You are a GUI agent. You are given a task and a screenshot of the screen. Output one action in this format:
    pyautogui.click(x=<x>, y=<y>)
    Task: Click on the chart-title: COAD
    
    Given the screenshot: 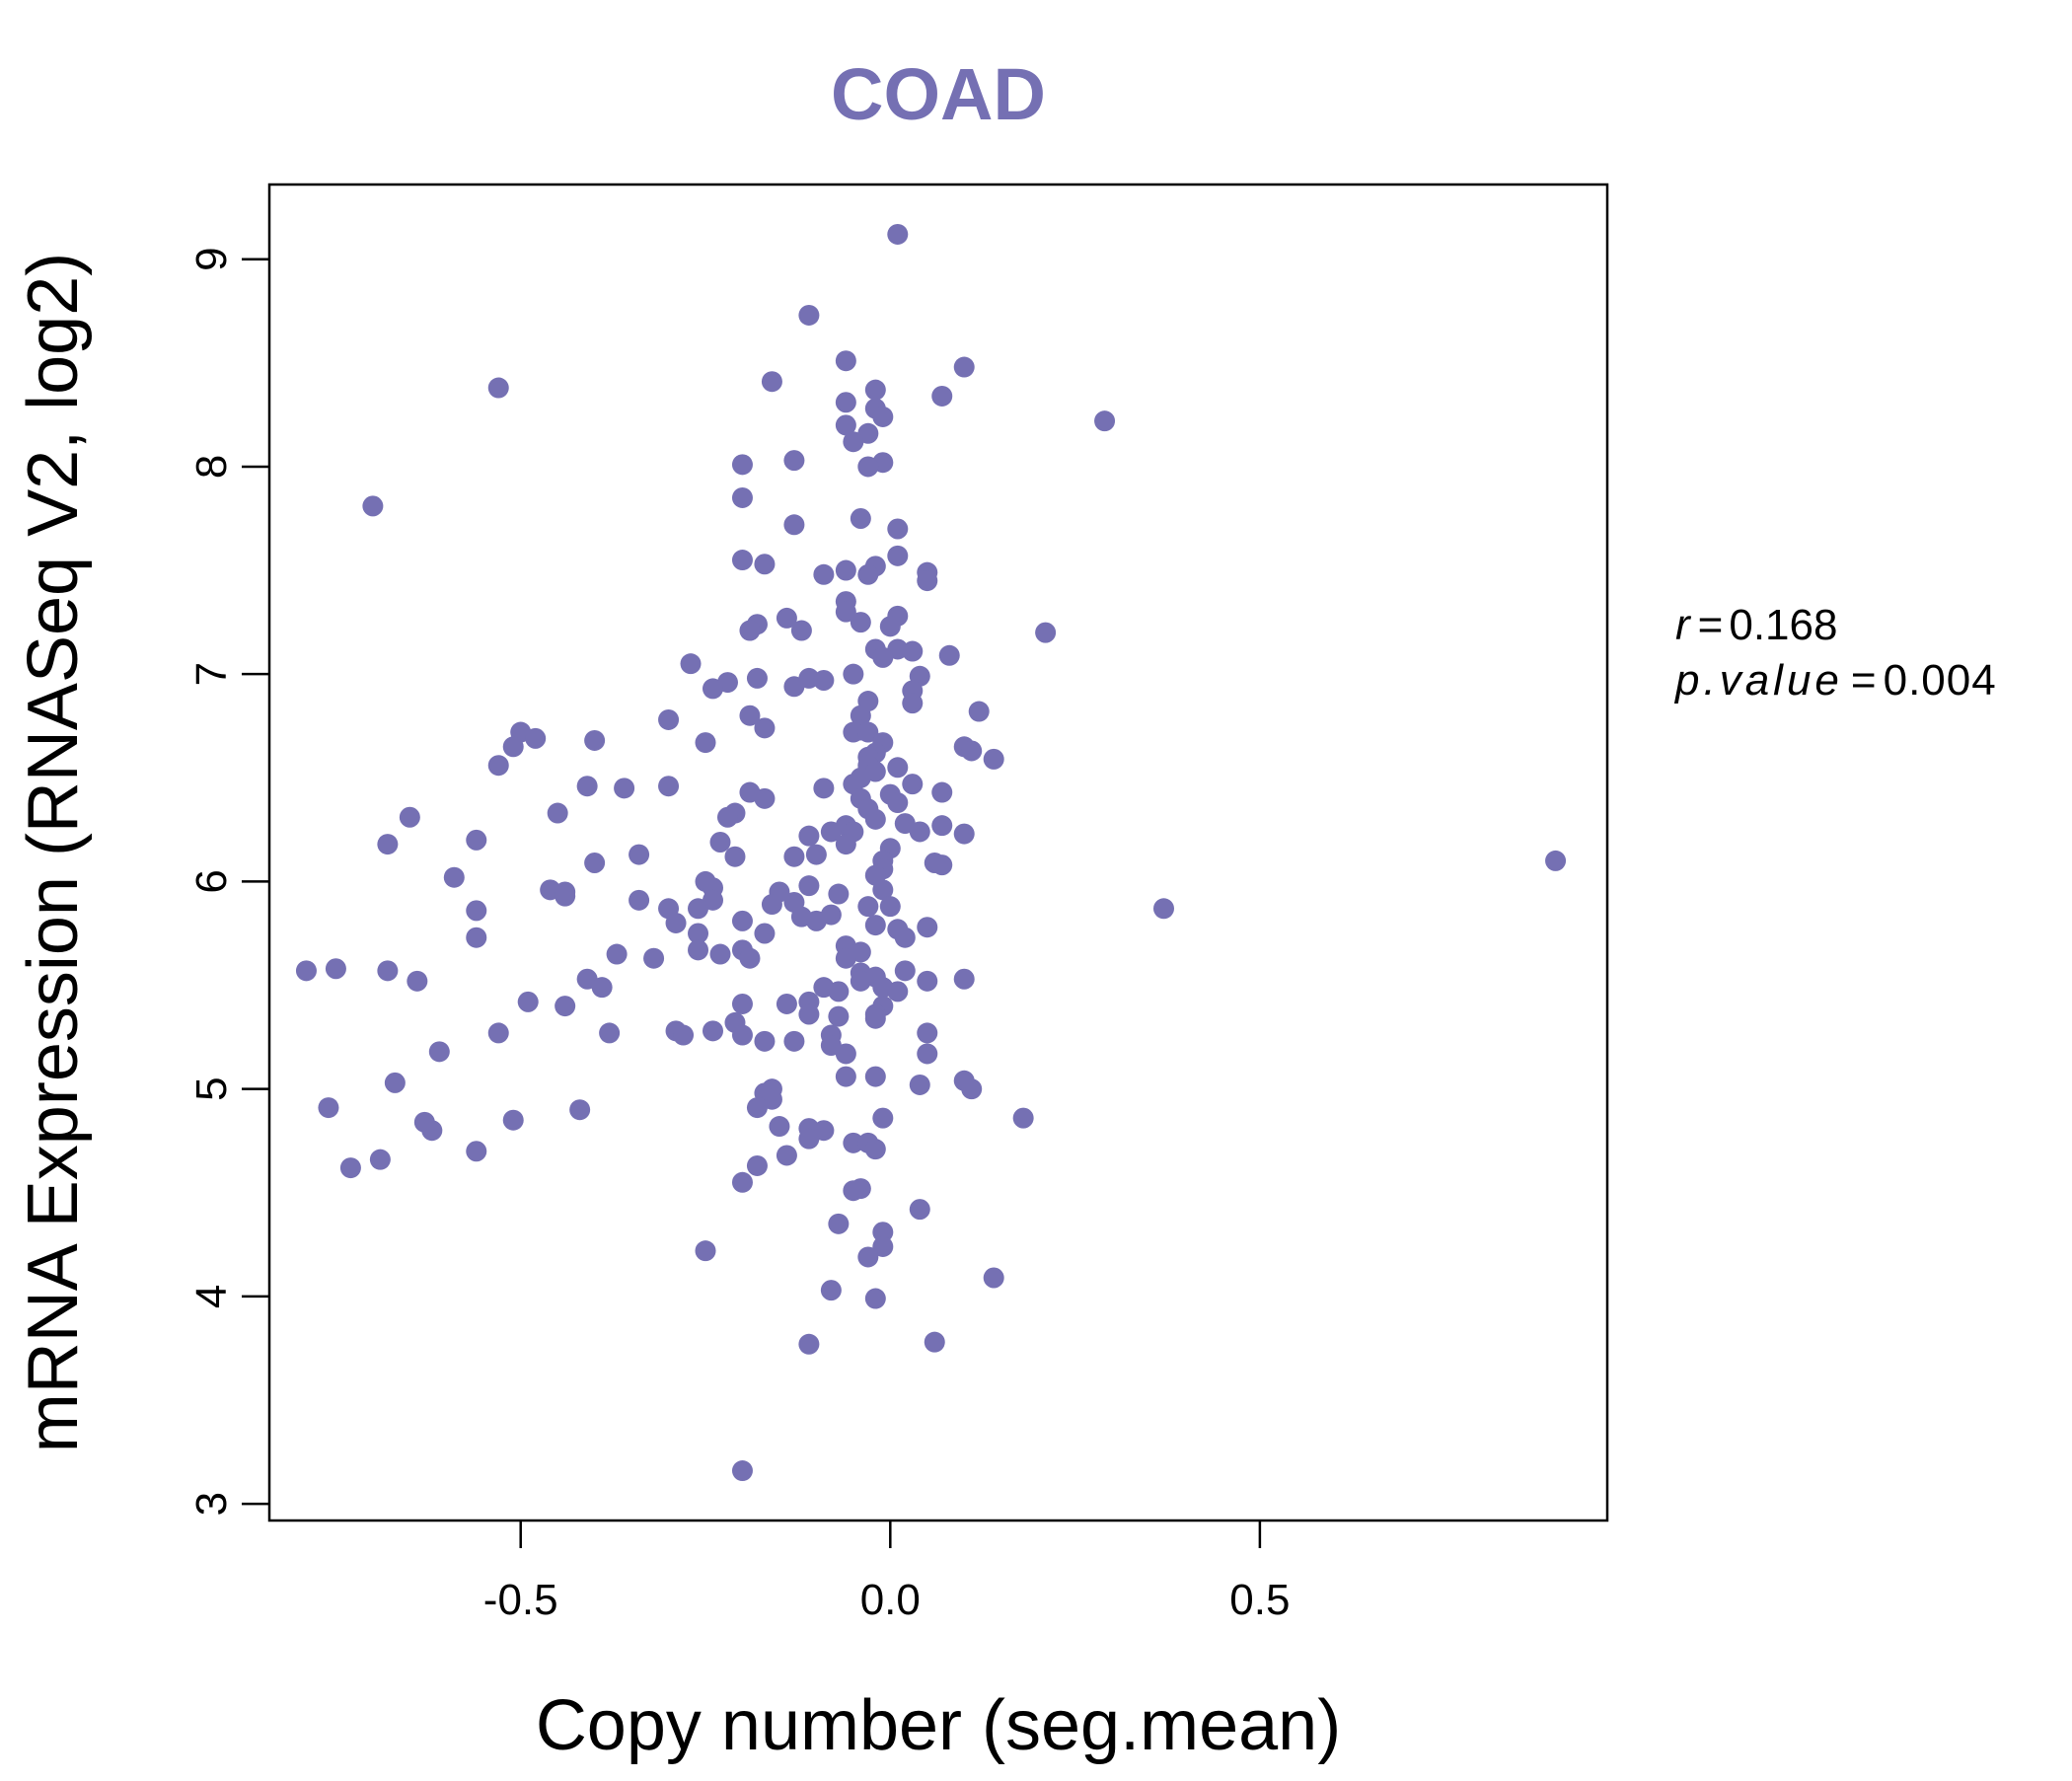 What is the action you would take?
    pyautogui.click(x=939, y=94)
    